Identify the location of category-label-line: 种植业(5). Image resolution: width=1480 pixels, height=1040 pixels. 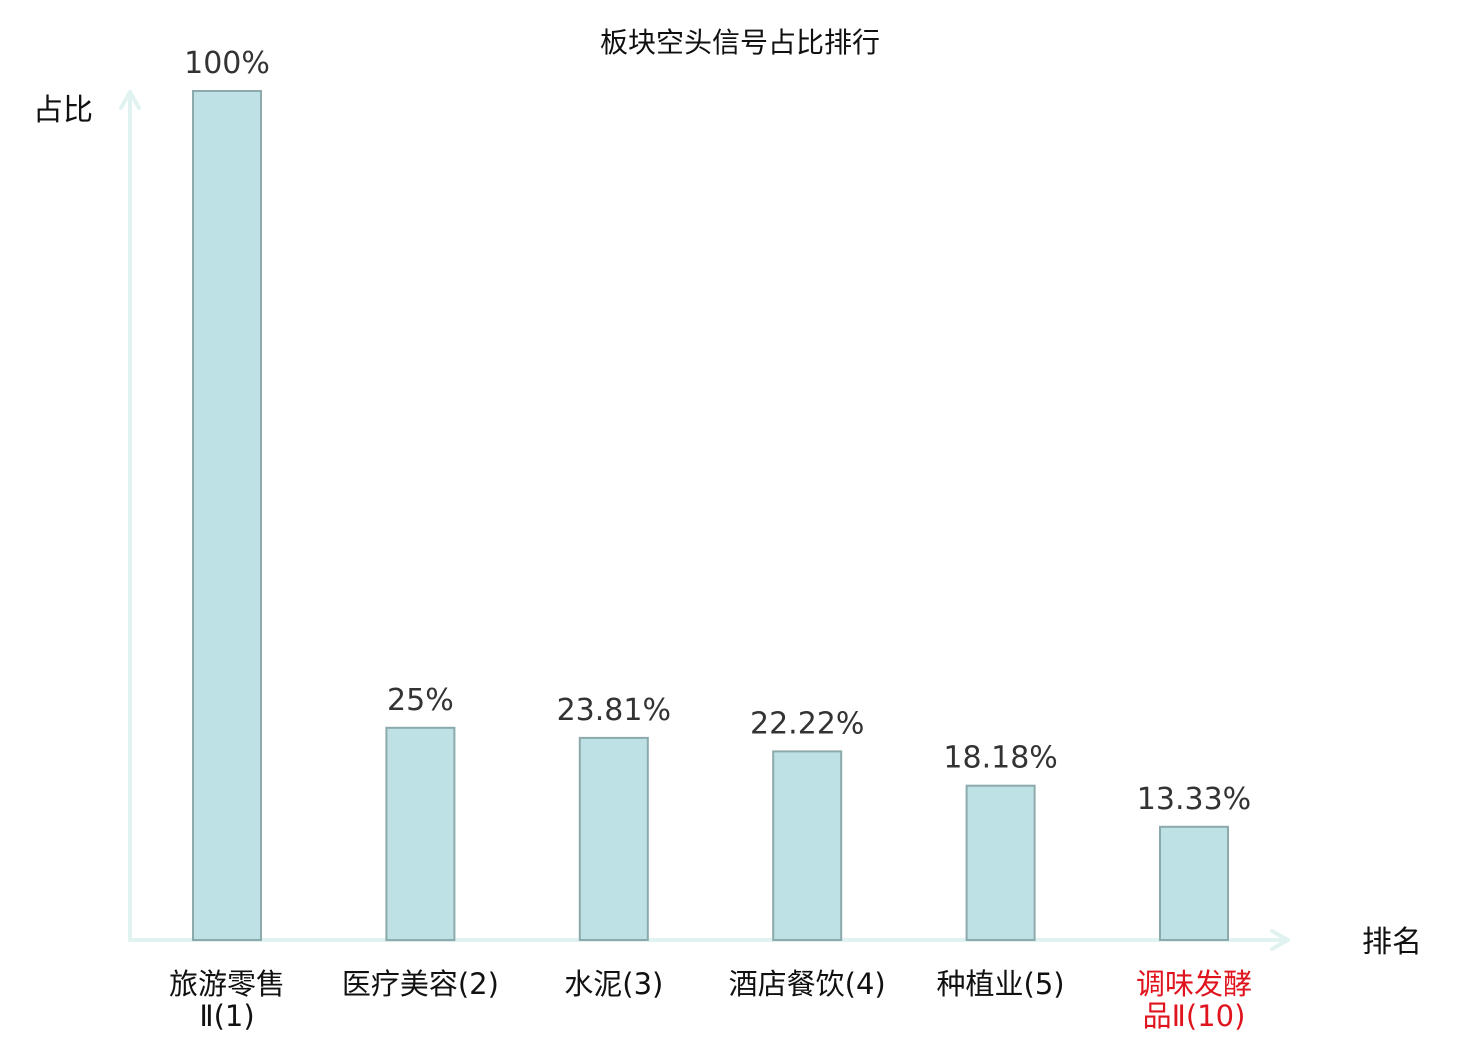
(1001, 984).